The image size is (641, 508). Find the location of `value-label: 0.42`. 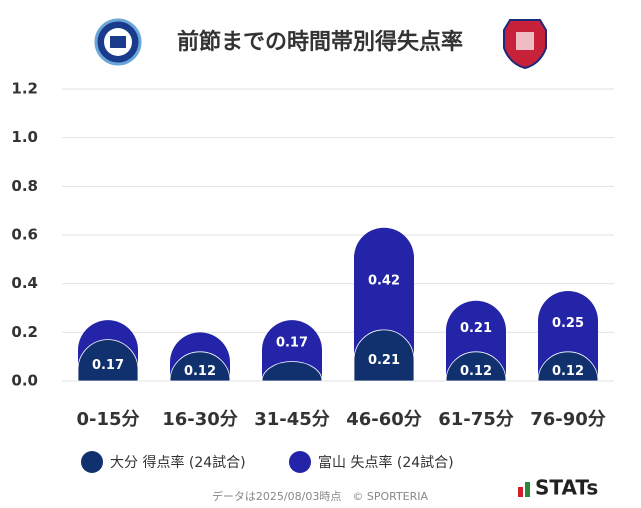

value-label: 0.42 is located at coordinates (384, 280).